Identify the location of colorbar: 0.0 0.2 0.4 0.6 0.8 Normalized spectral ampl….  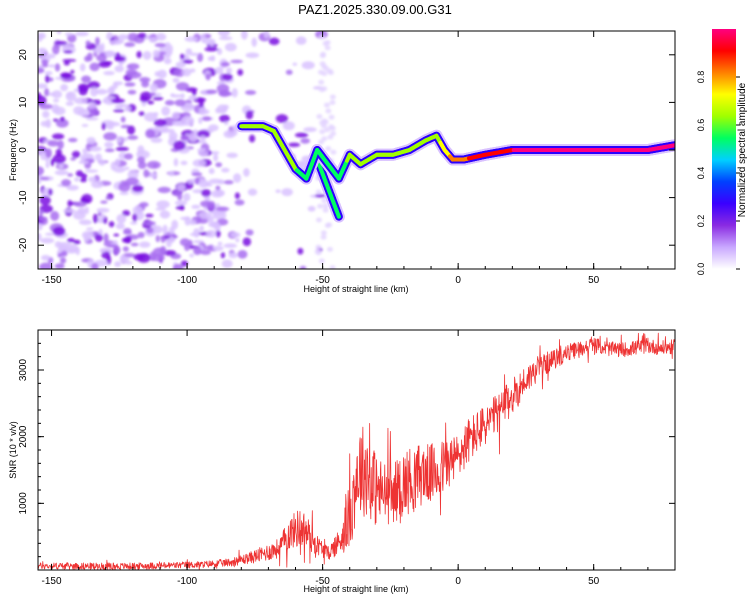
(722, 152).